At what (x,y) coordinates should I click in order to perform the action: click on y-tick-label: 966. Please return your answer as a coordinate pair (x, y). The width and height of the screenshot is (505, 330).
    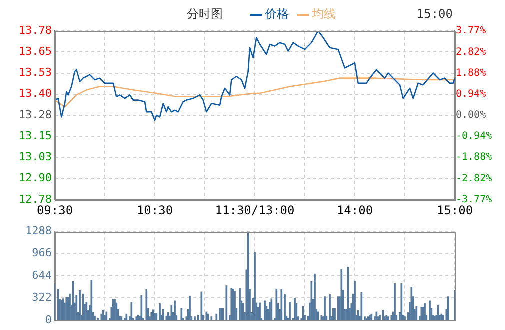
    Looking at the image, I should click on (42, 253).